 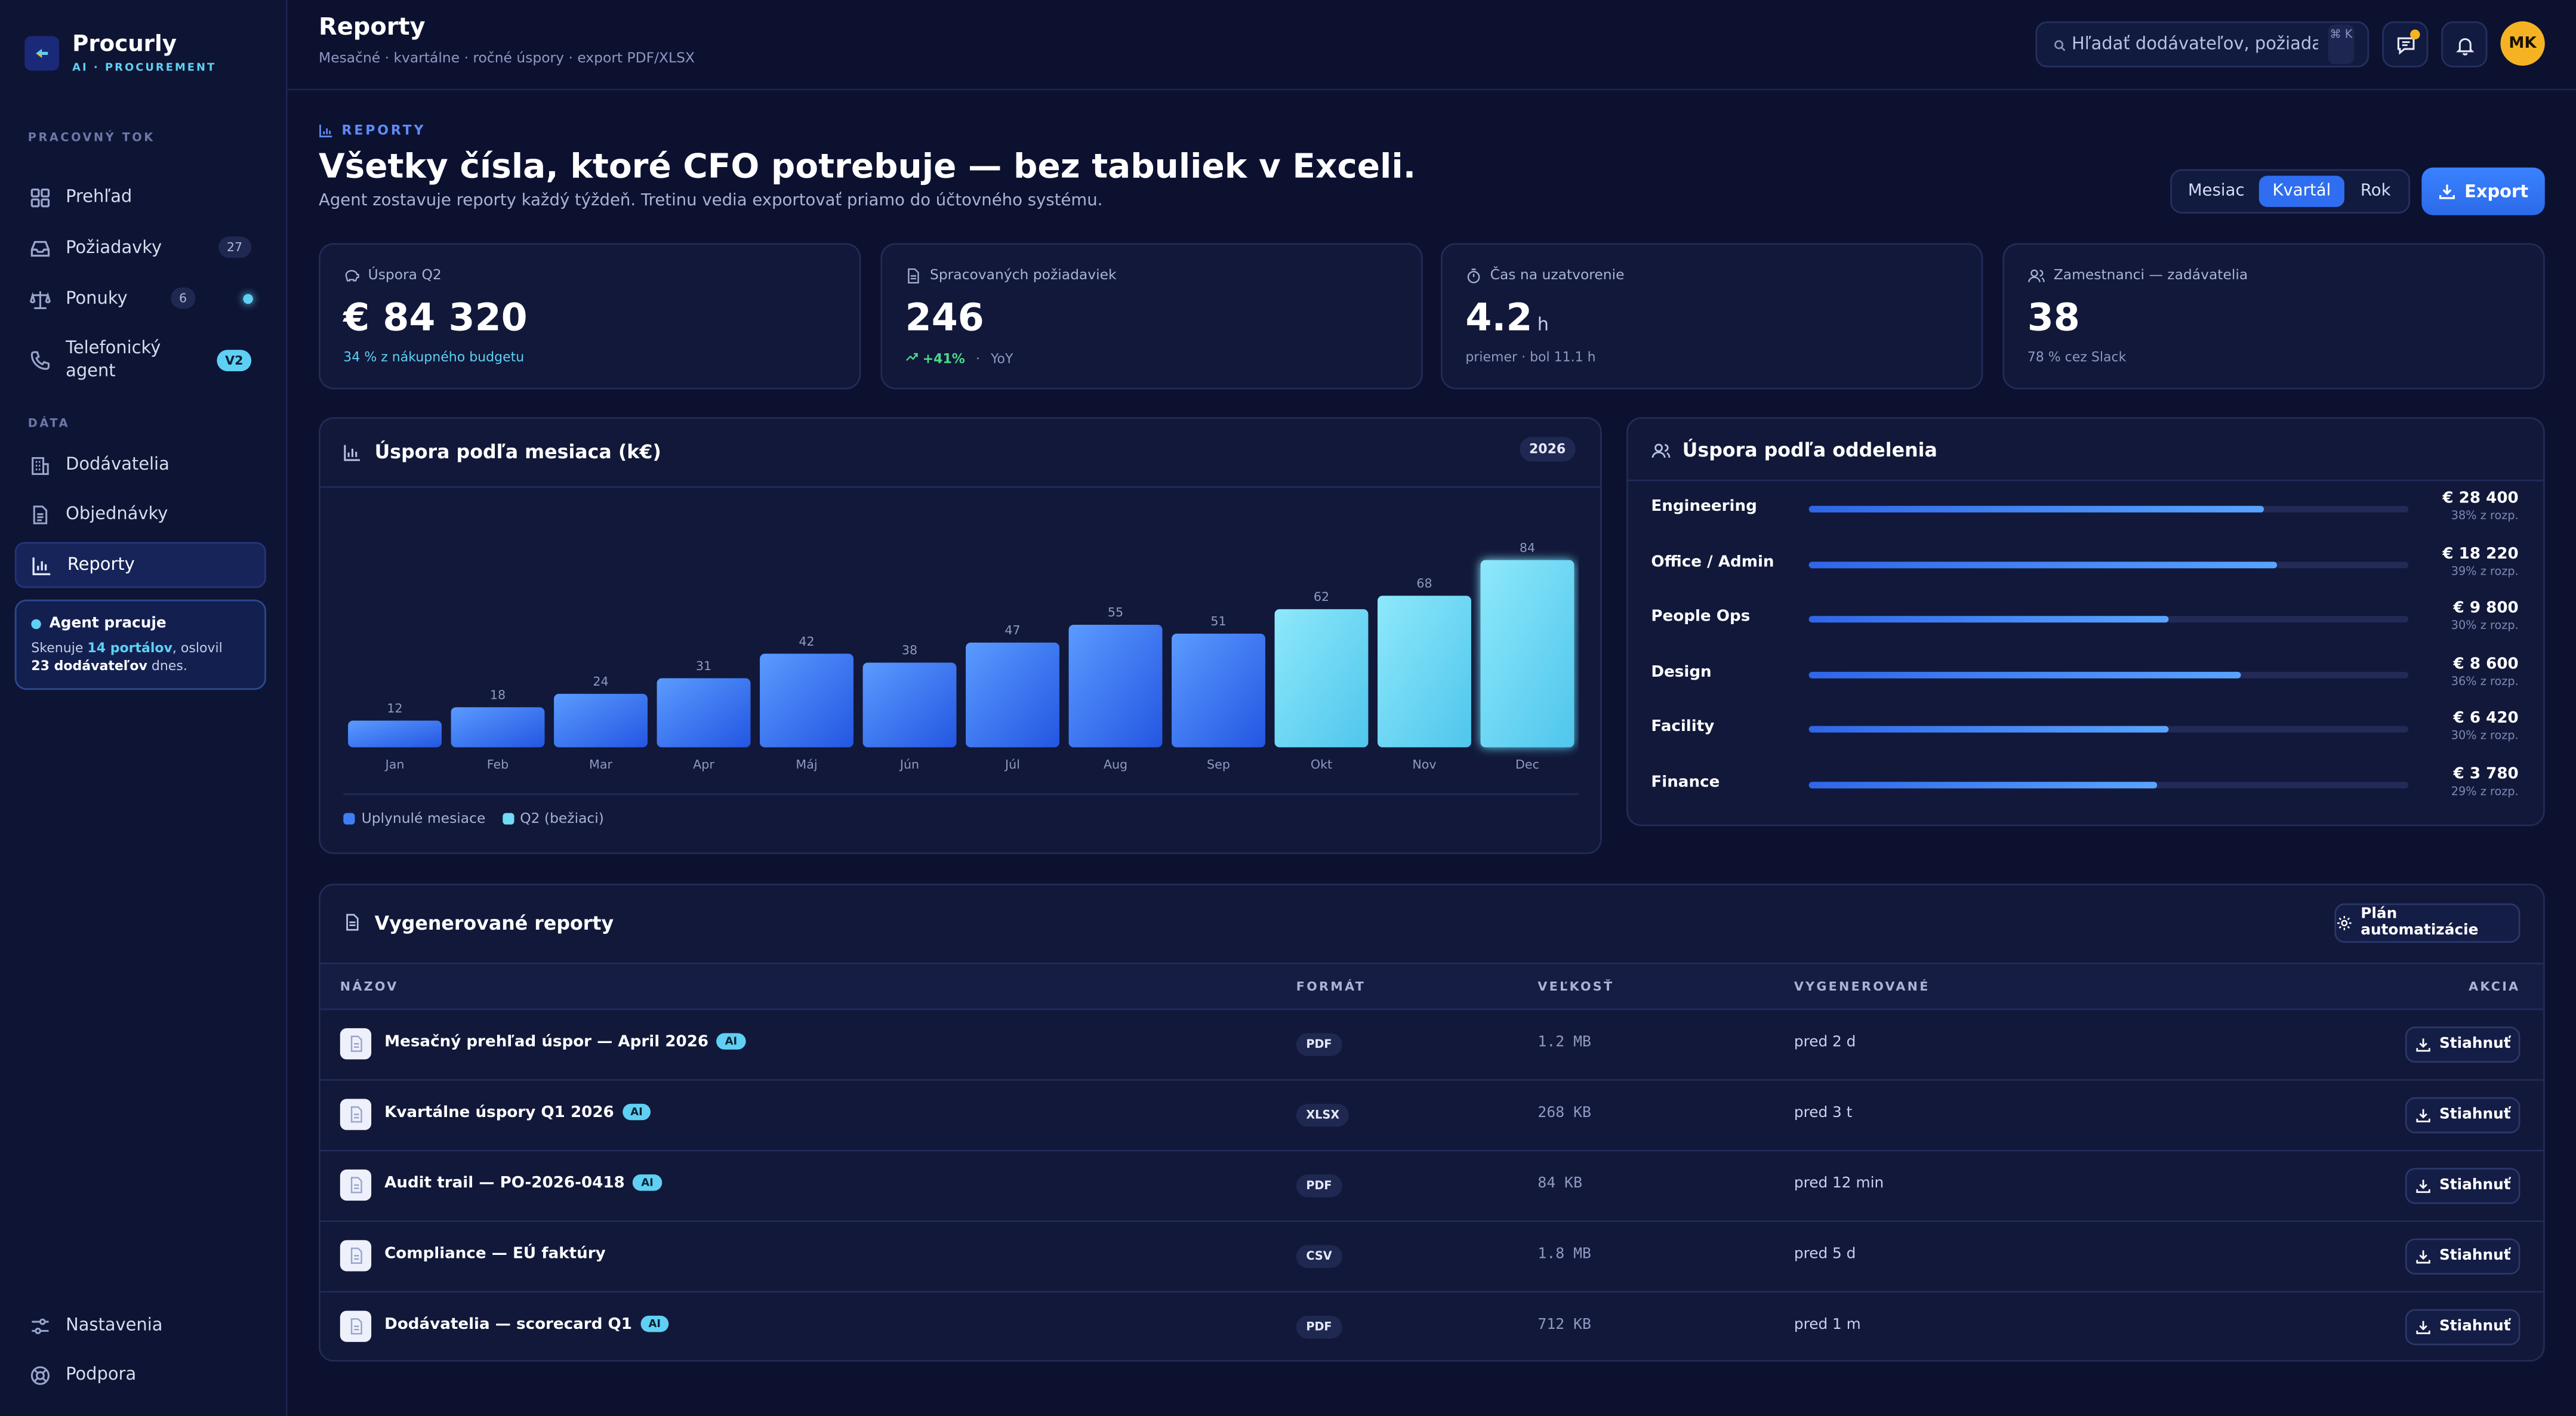 I want to click on bar-Jan, so click(x=395, y=734).